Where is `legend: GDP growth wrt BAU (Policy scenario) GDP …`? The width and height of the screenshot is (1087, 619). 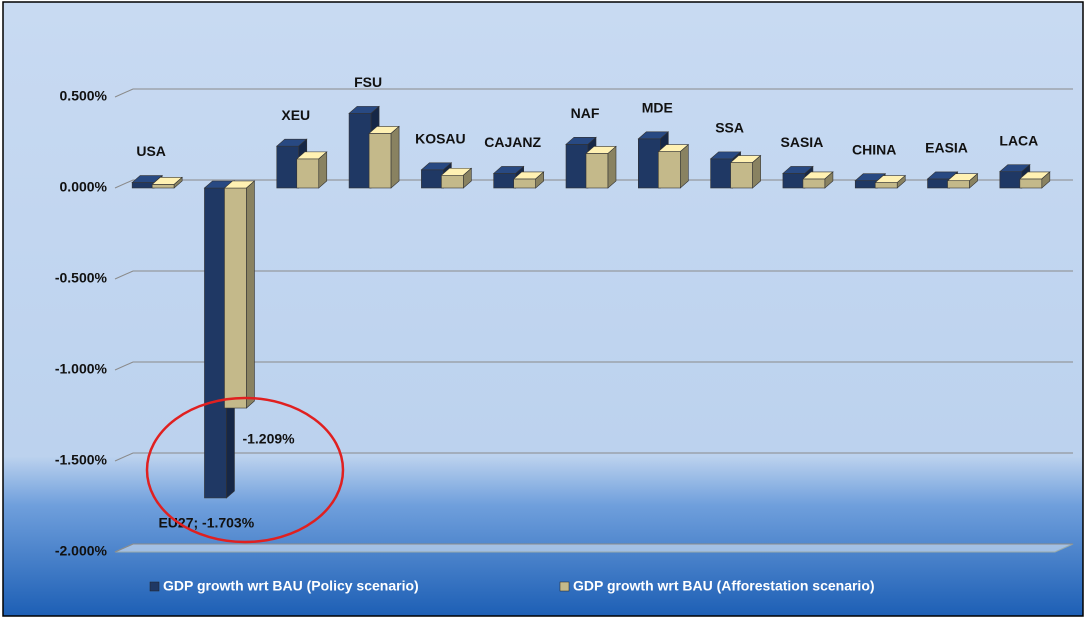 legend: GDP growth wrt BAU (Policy scenario) GDP … is located at coordinates (512, 586).